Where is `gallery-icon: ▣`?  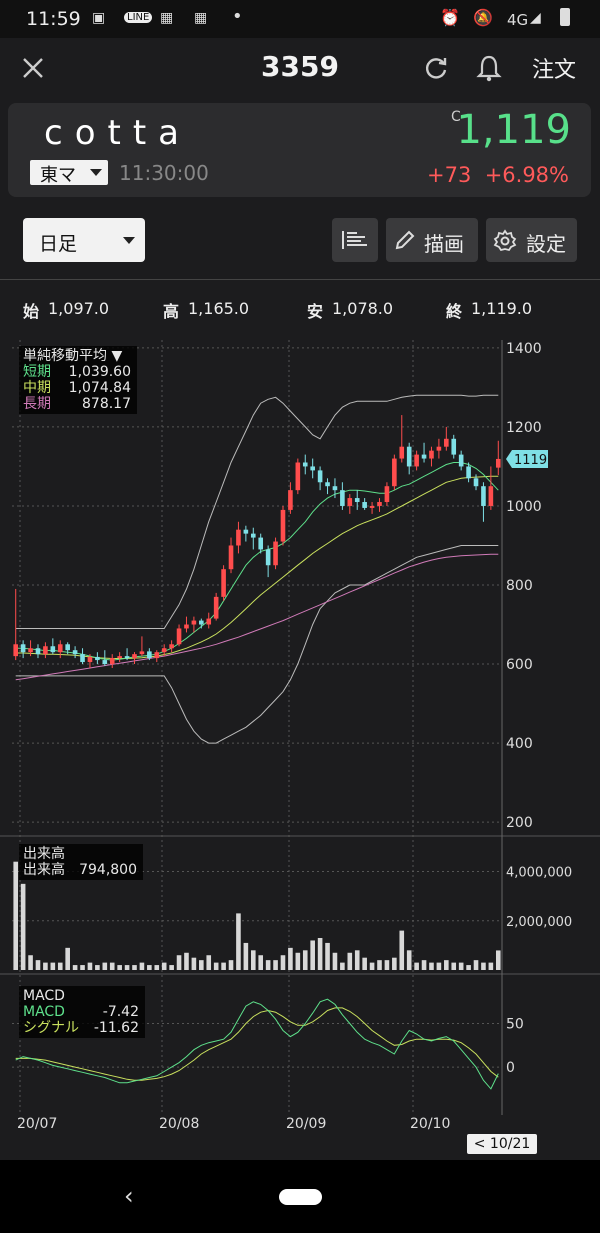 gallery-icon: ▣ is located at coordinates (99, 18).